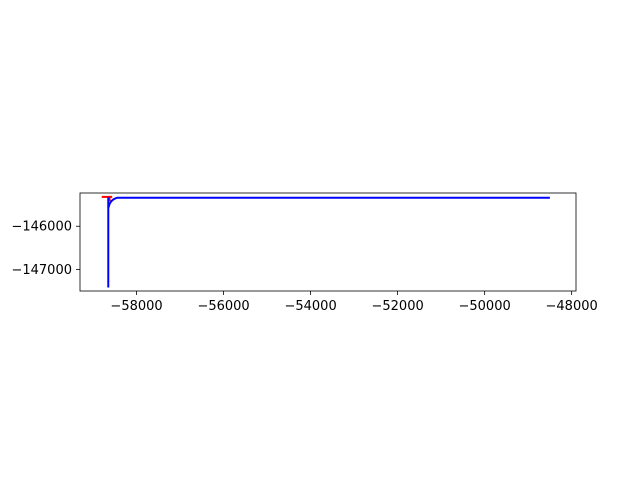  I want to click on series-layer, so click(325, 241).